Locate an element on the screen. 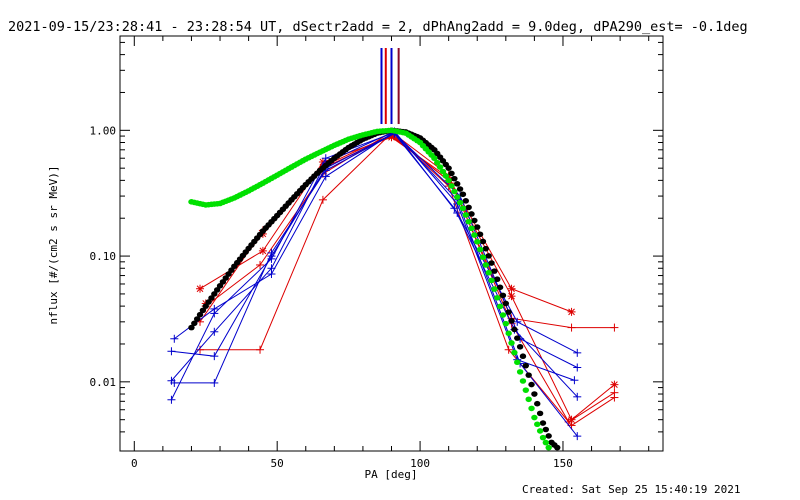 The width and height of the screenshot is (800, 500). y-tick-label: 0.01 is located at coordinates (103, 382).